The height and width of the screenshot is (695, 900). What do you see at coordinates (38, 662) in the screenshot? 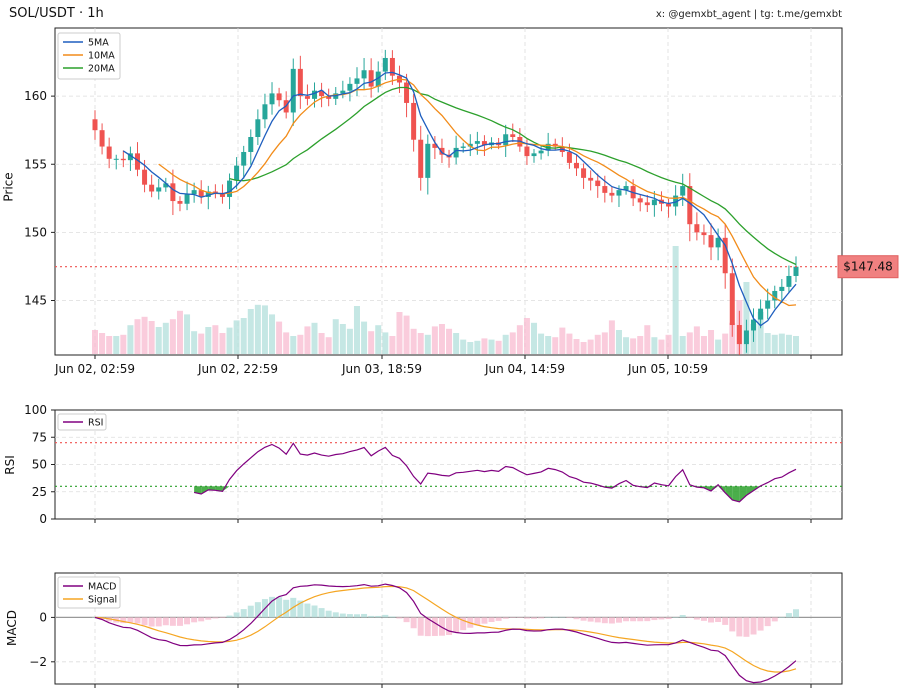
I see `macd-ytick-label-0: −2` at bounding box center [38, 662].